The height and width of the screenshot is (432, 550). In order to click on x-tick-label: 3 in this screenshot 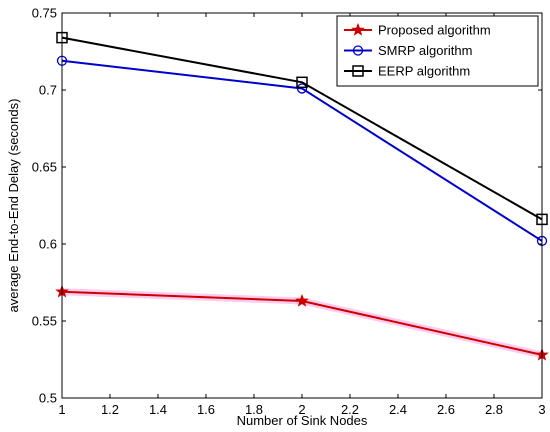, I will do `click(541, 409)`.